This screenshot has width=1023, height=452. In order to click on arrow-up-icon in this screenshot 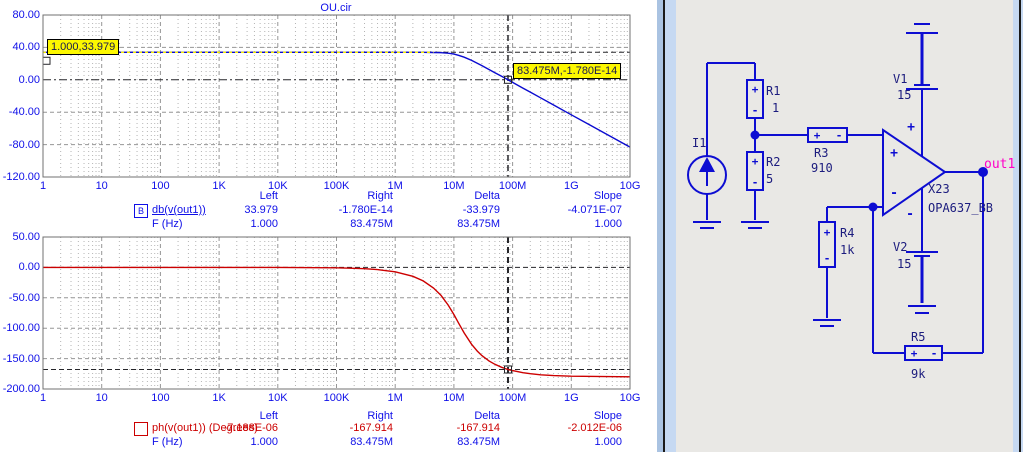, I will do `click(707, 164)`.